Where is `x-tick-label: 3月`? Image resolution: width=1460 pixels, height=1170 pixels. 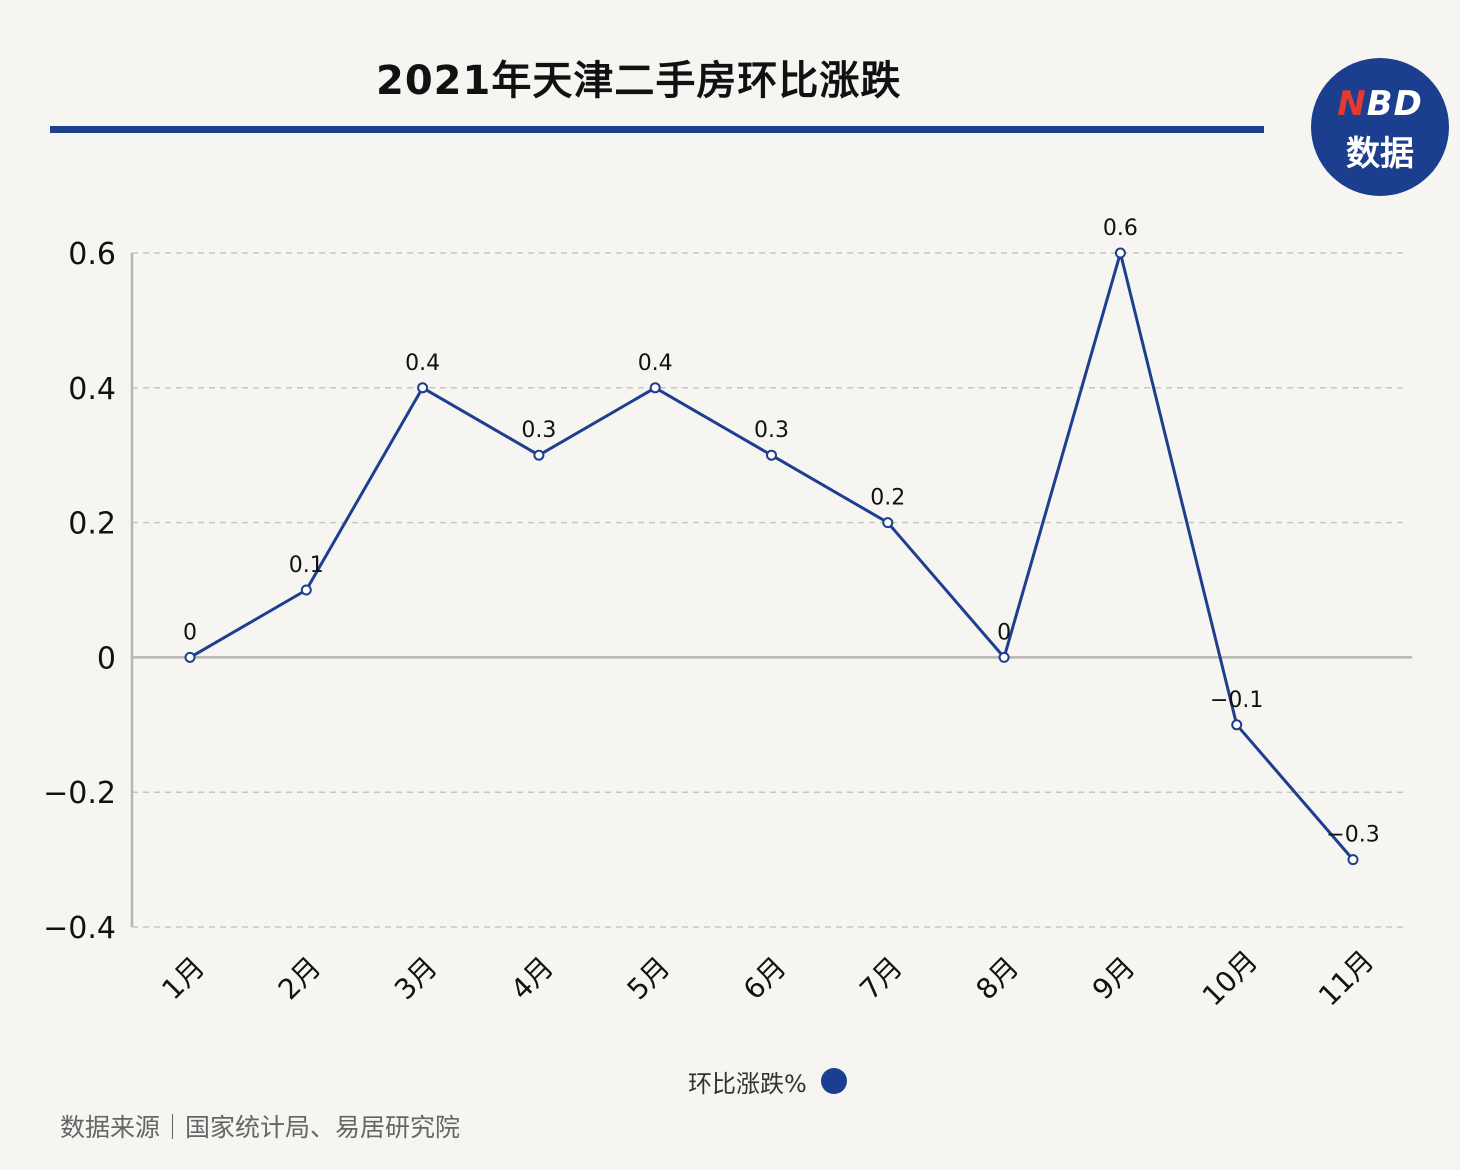
x-tick-label: 3月 is located at coordinates (416, 978).